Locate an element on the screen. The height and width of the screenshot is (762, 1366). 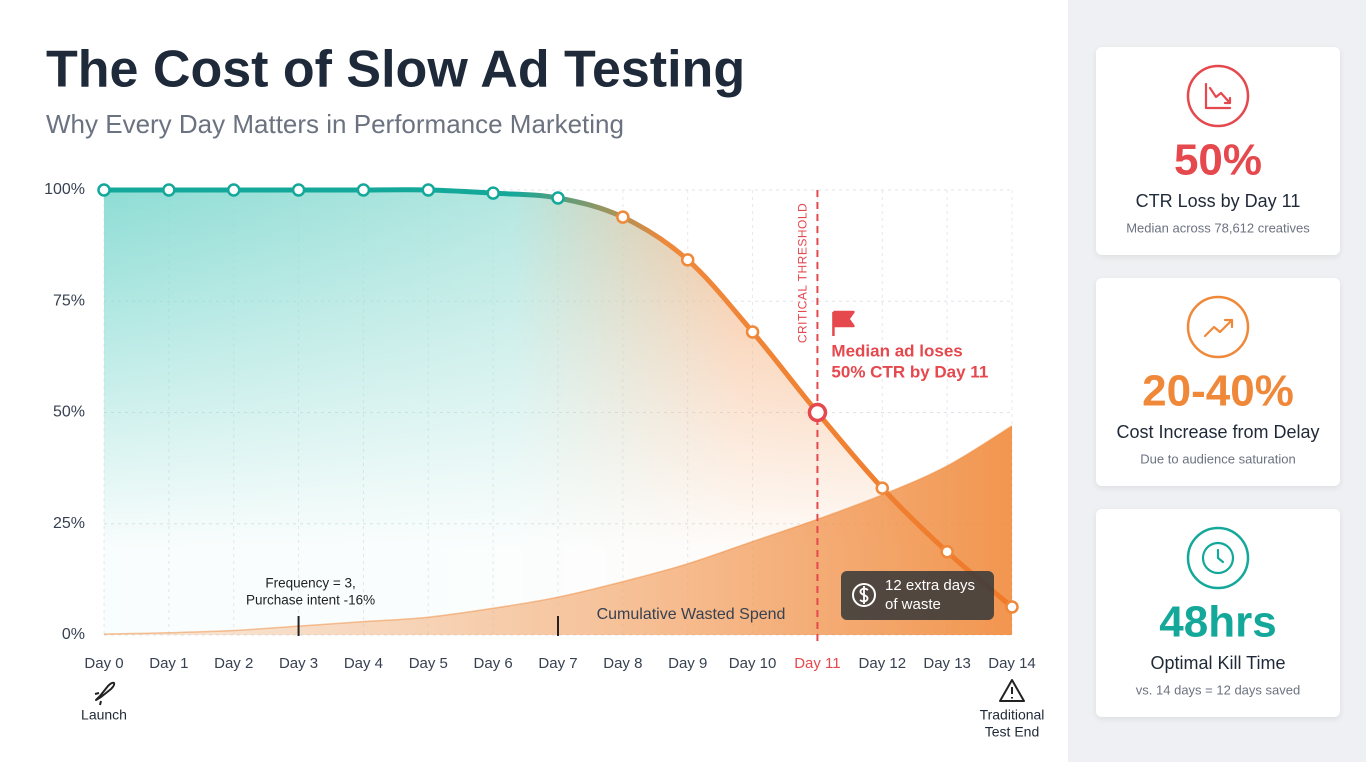
x-tick-label: Day 10 is located at coordinates (753, 663).